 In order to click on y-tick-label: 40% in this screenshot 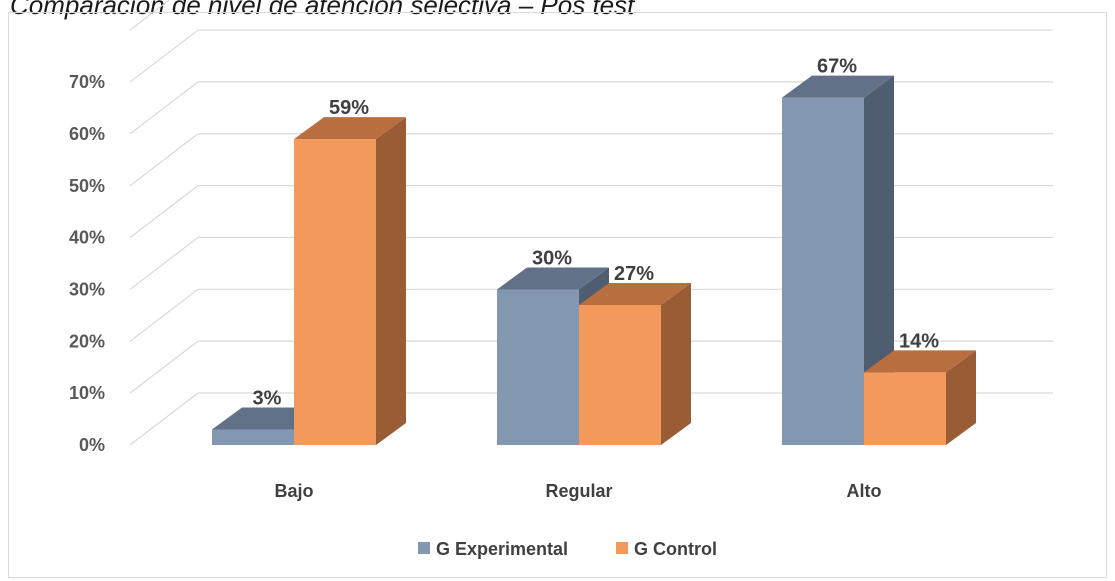, I will do `click(87, 238)`.